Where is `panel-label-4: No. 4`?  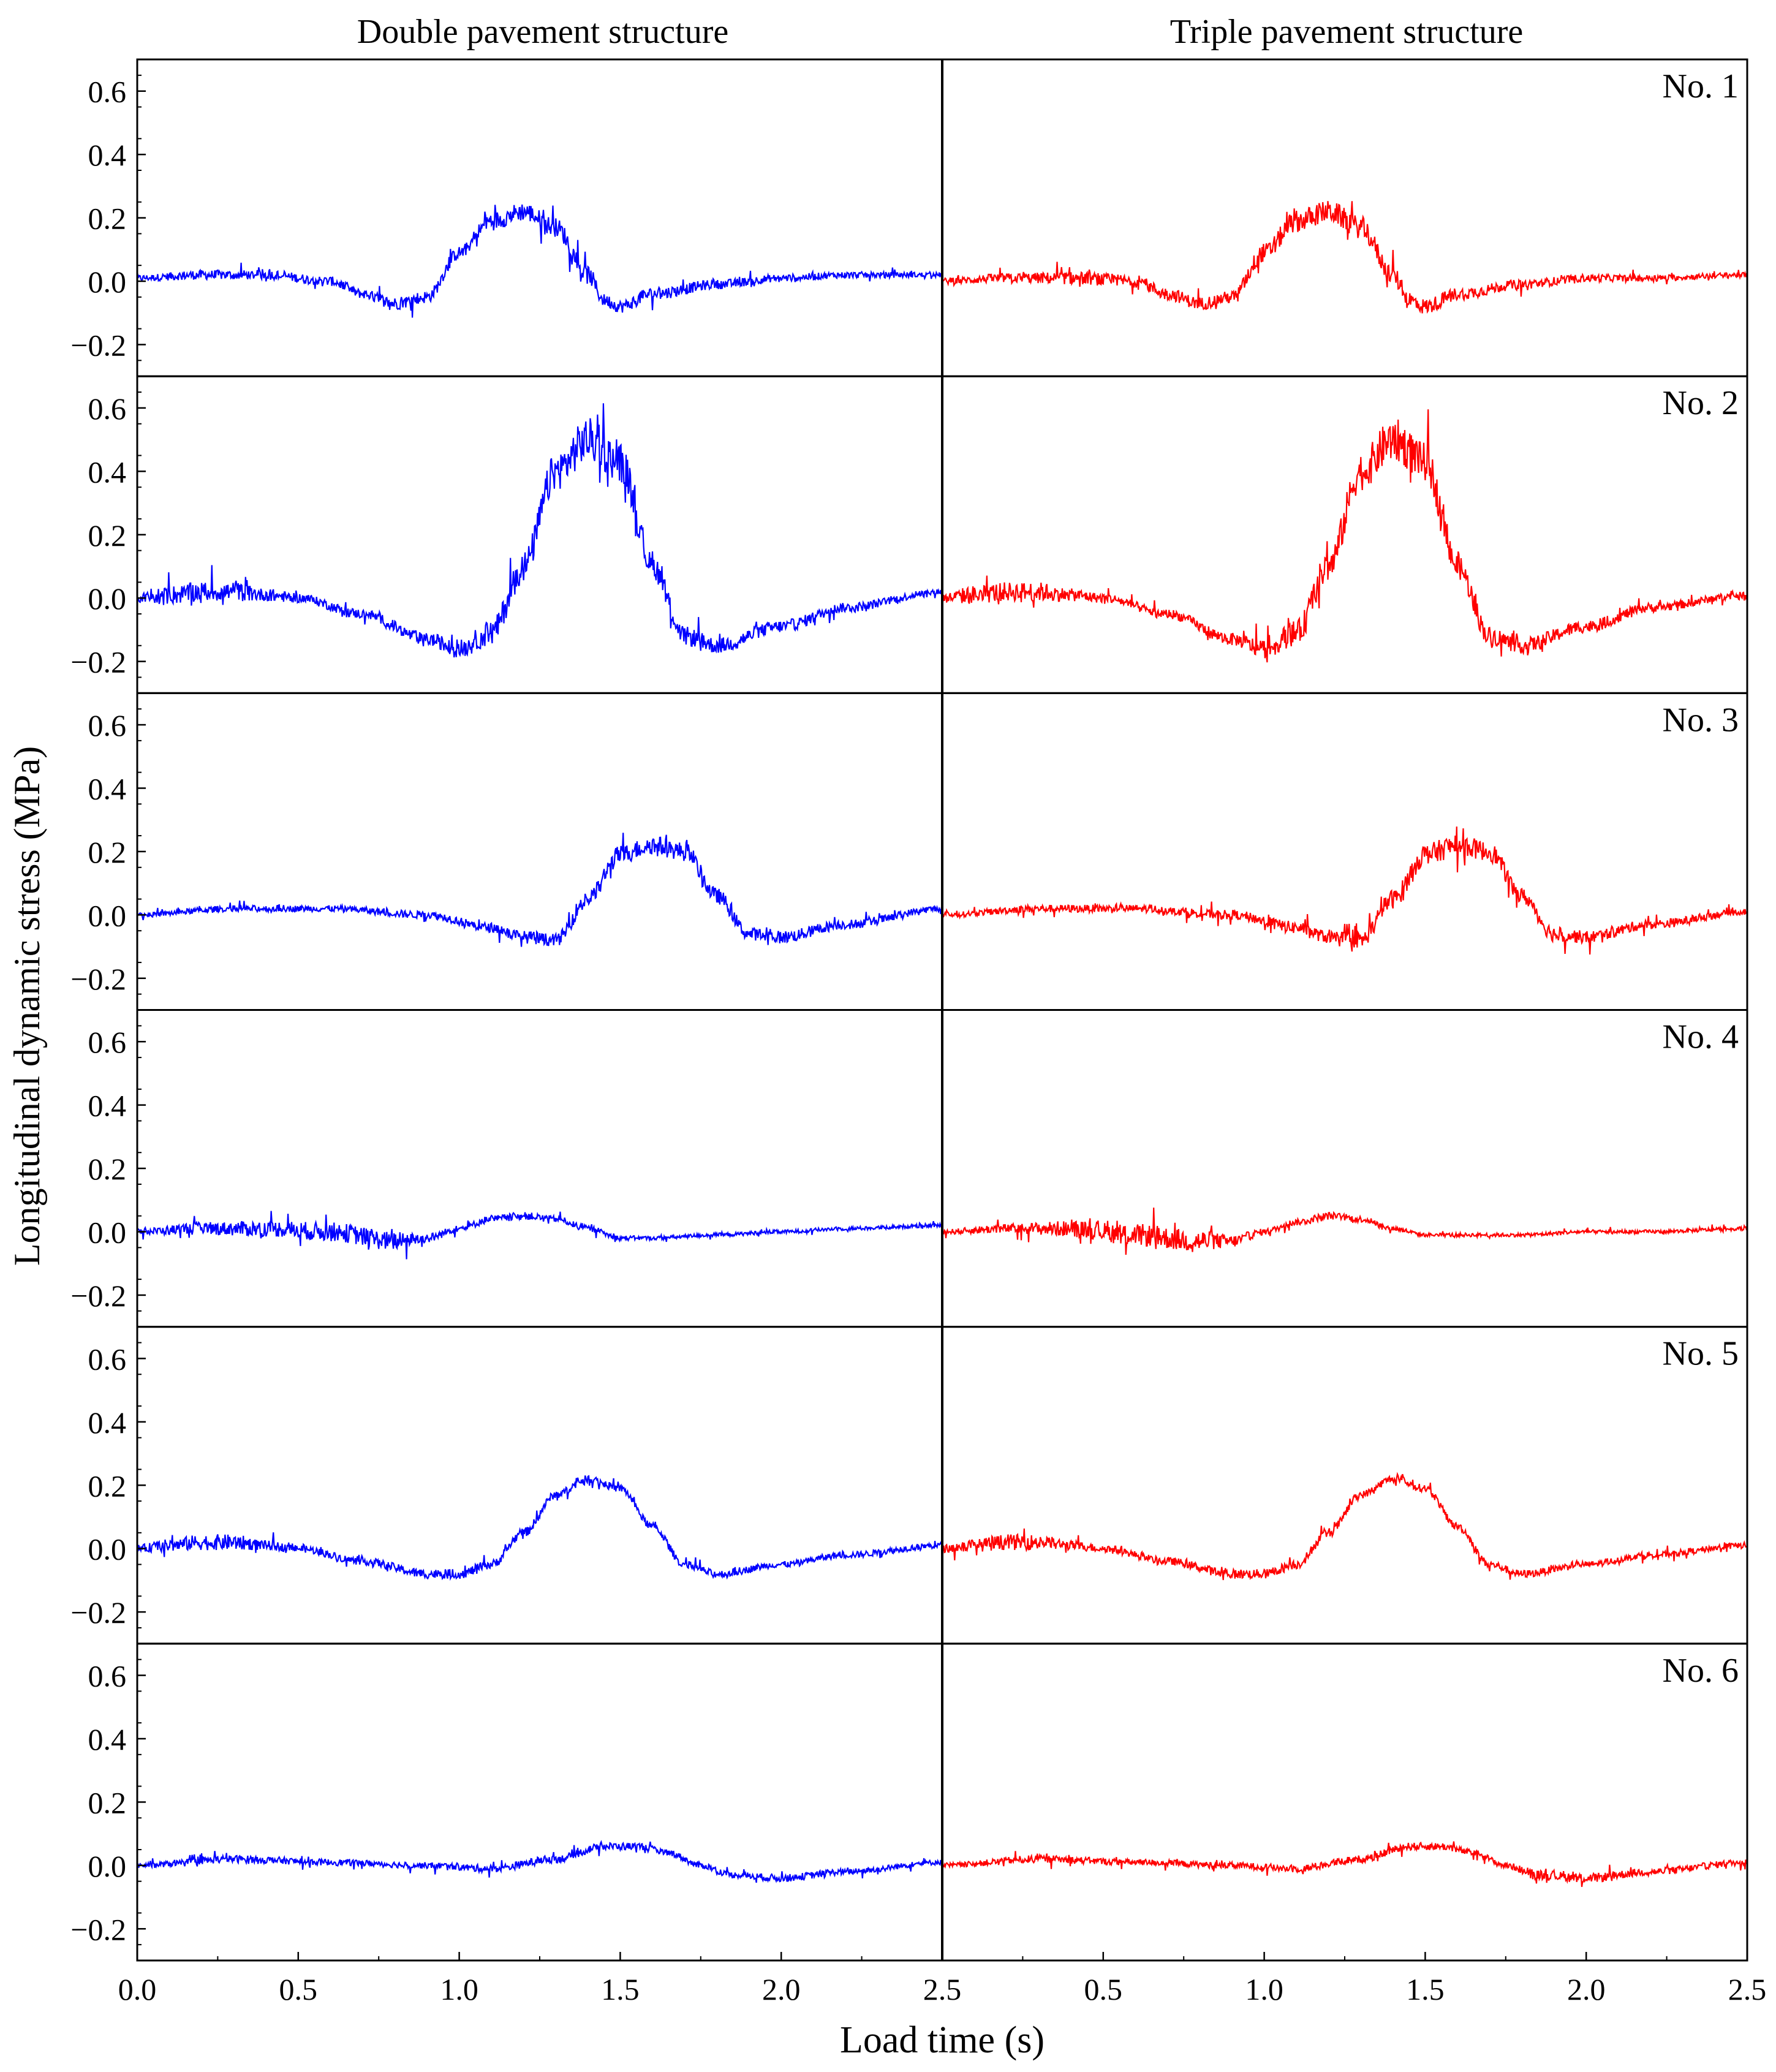
panel-label-4: No. 4 is located at coordinates (1701, 1037).